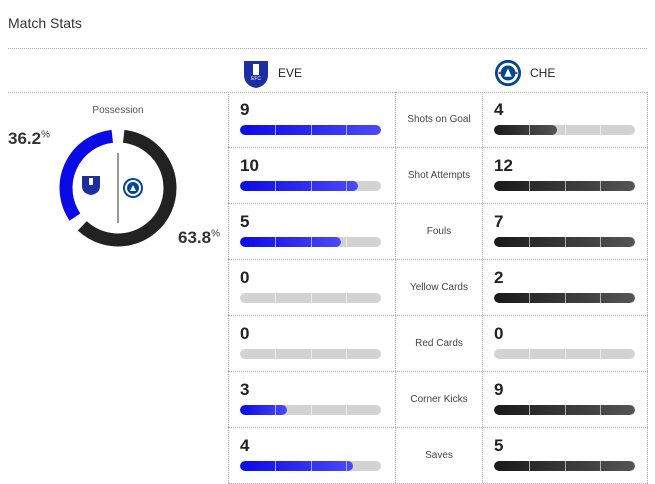 The width and height of the screenshot is (655, 484). What do you see at coordinates (272, 73) in the screenshot?
I see `home-team-header: EFC EVE` at bounding box center [272, 73].